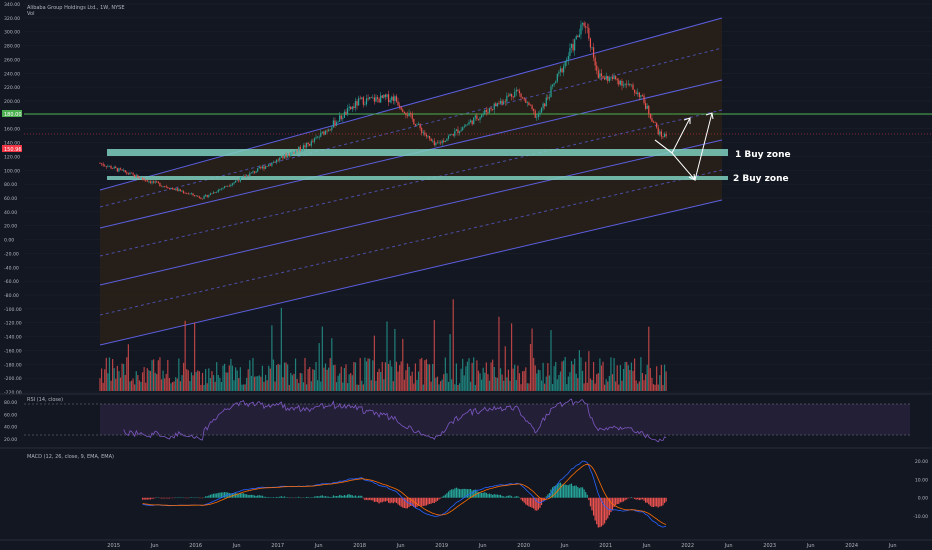 The width and height of the screenshot is (932, 550). What do you see at coordinates (395, 420) in the screenshot?
I see `rsi-line` at bounding box center [395, 420].